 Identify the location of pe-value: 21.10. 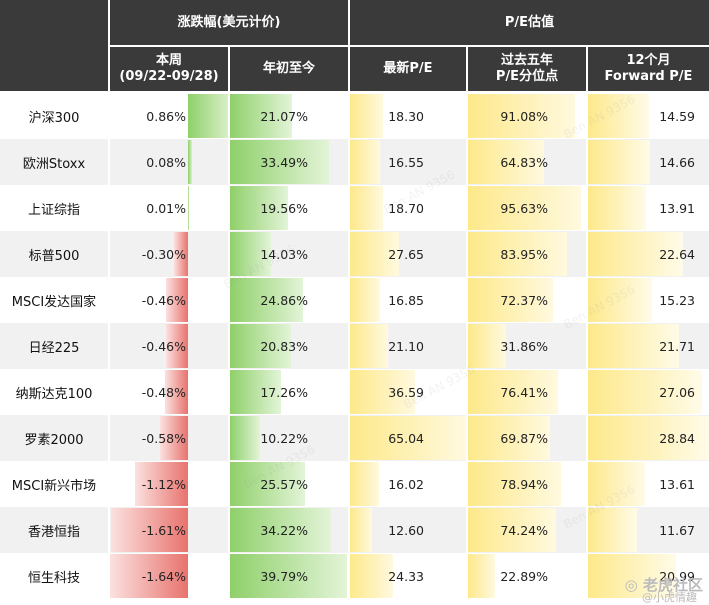
(406, 346).